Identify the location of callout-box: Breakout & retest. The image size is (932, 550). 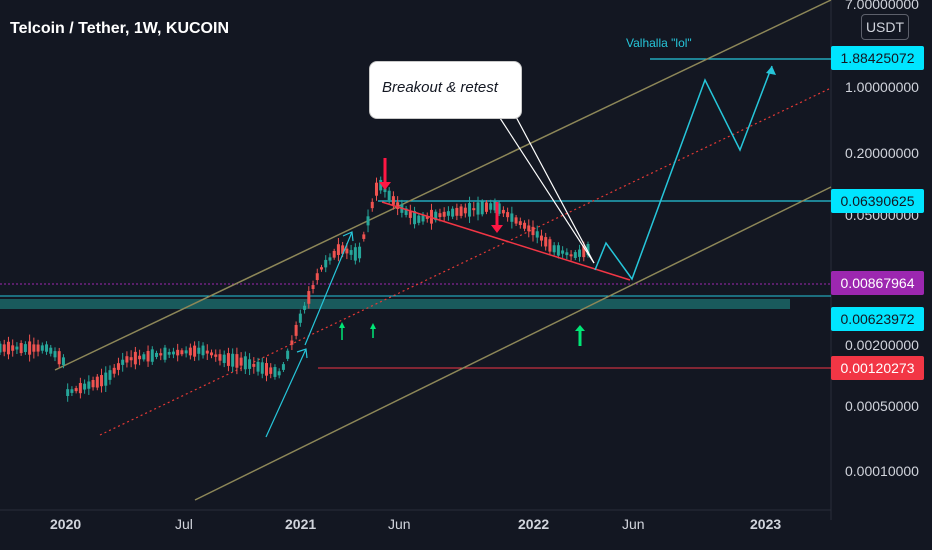
(445, 90).